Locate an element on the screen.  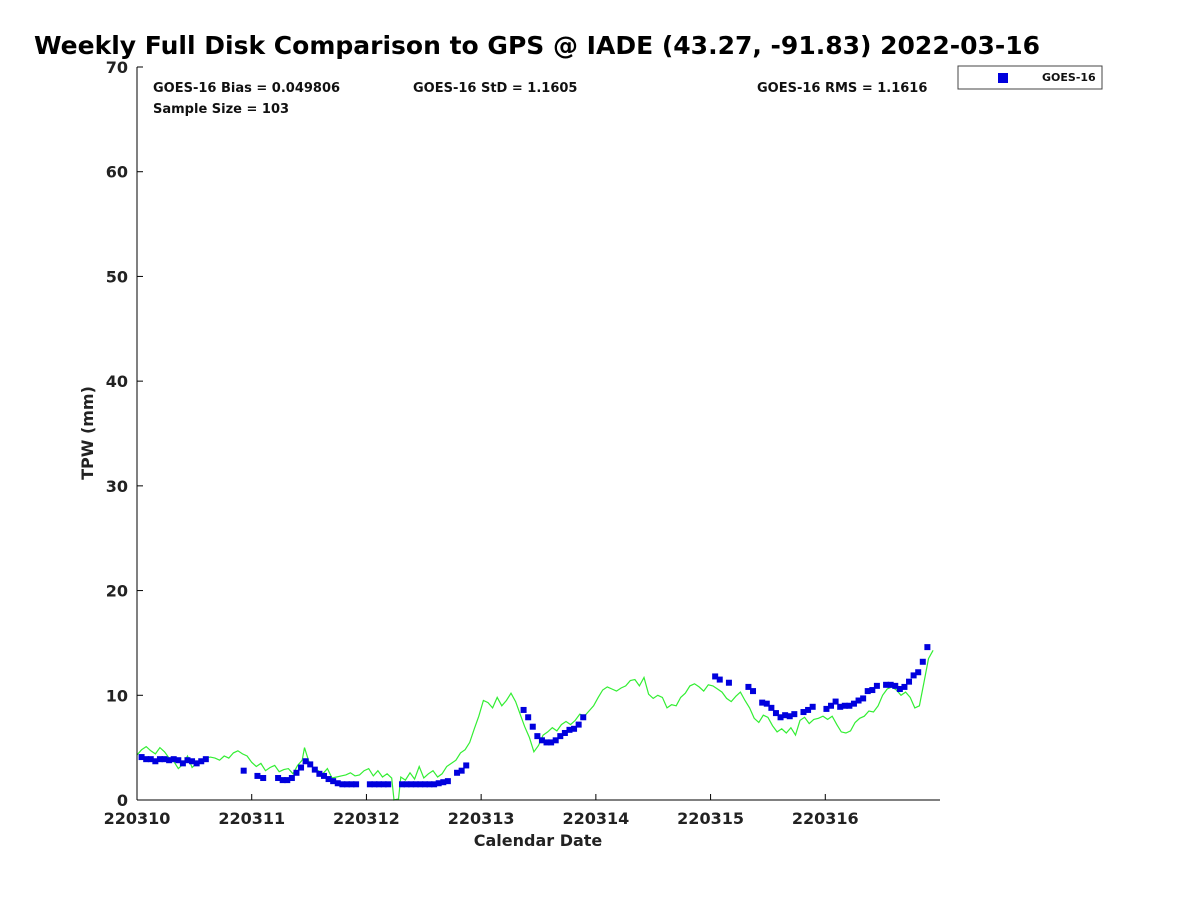
x-tick-label: 220310 is located at coordinates (137, 818).